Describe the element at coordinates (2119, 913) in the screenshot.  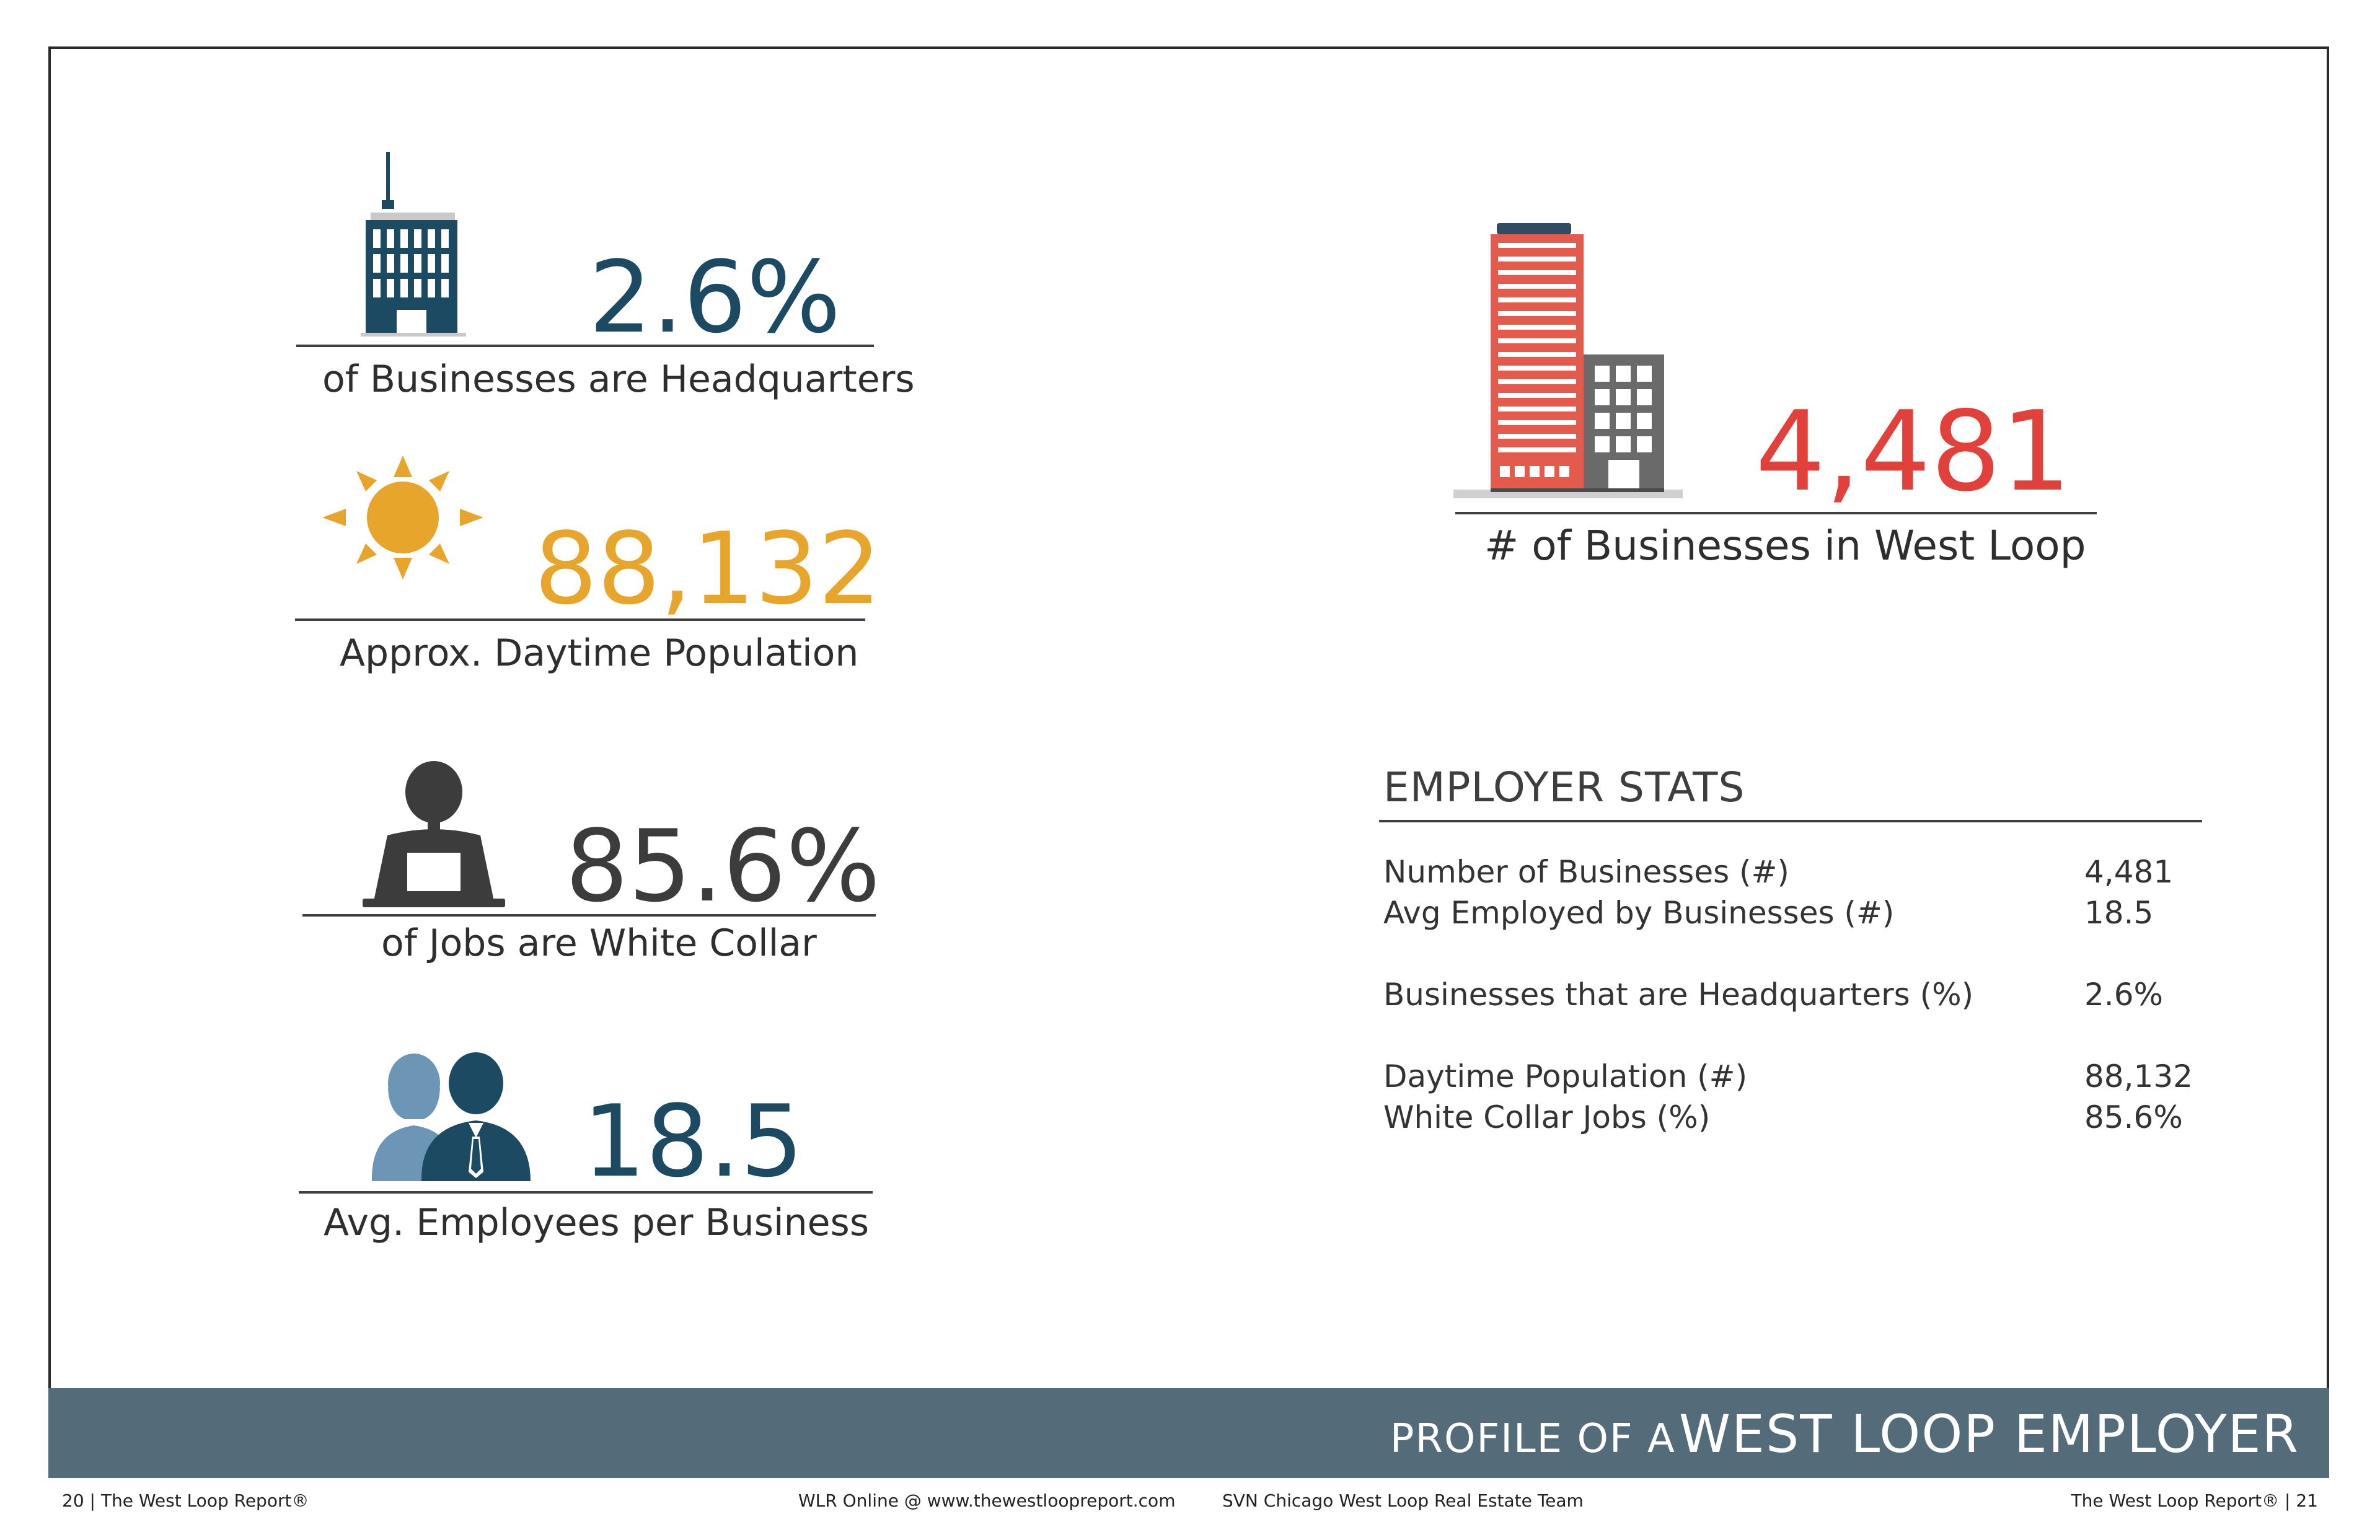
I see `table-row-value: 18.5` at that location.